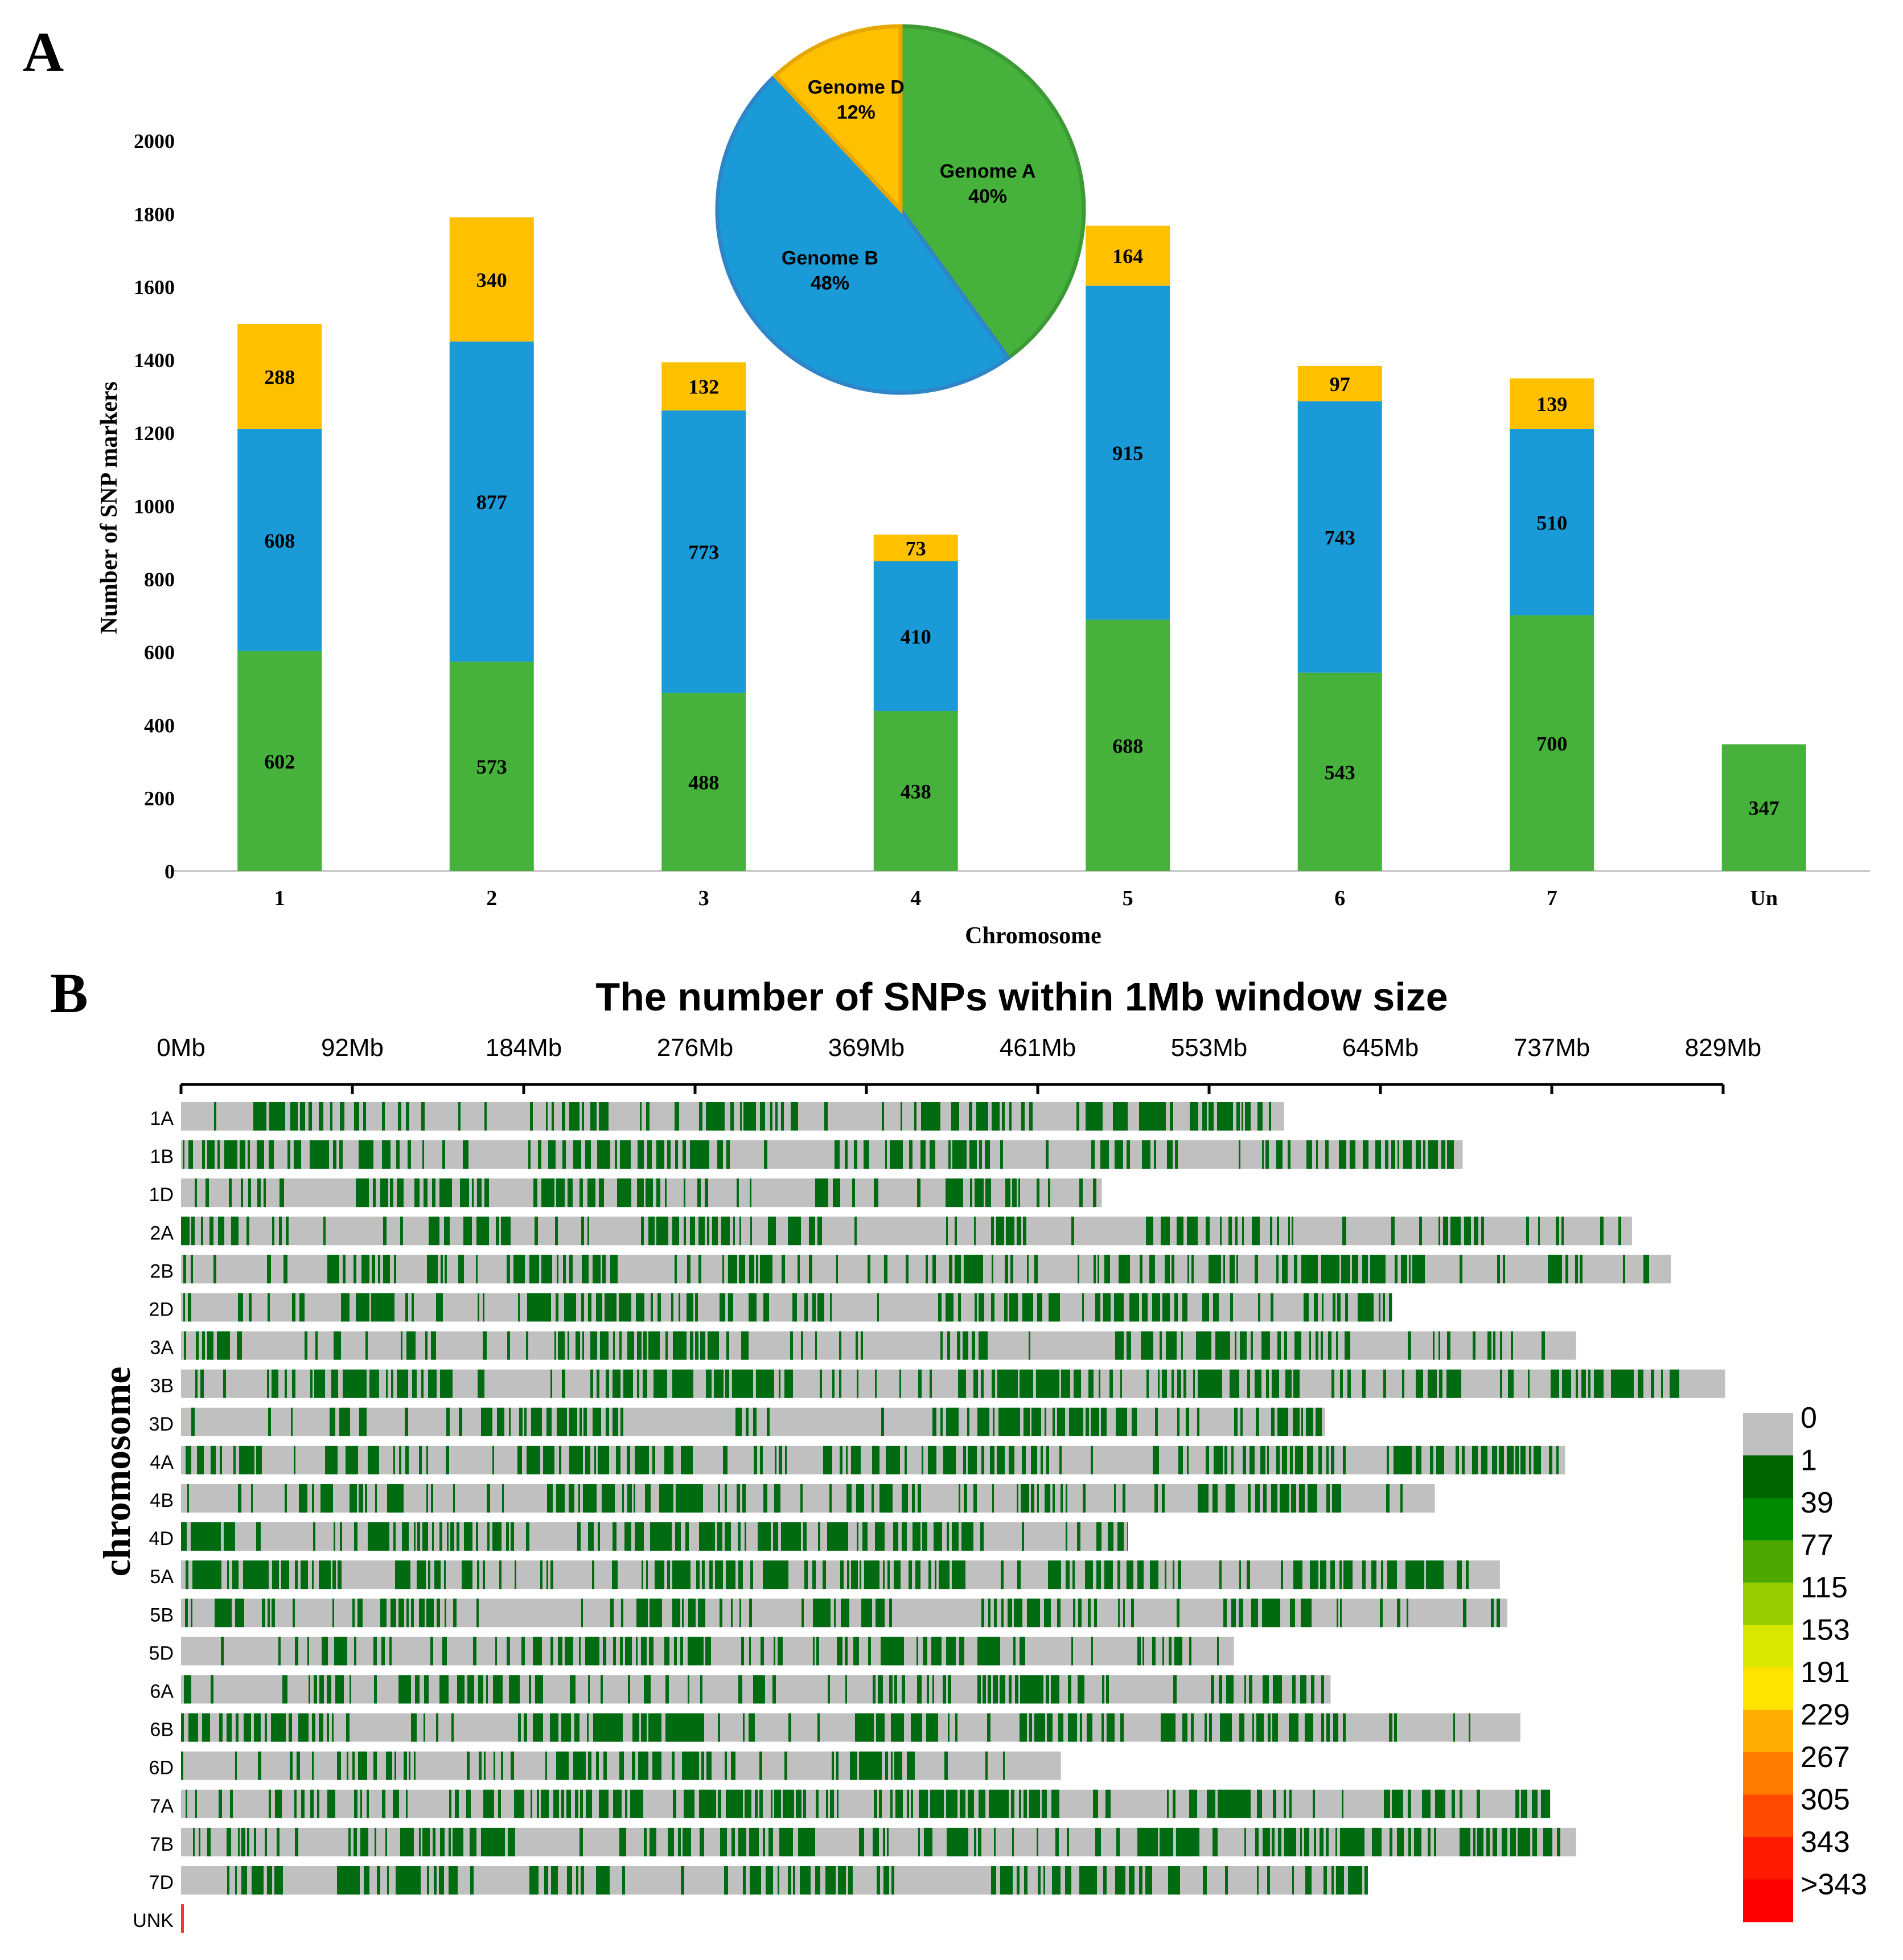  I want to click on position-tick-label: 276Mb, so click(695, 1048).